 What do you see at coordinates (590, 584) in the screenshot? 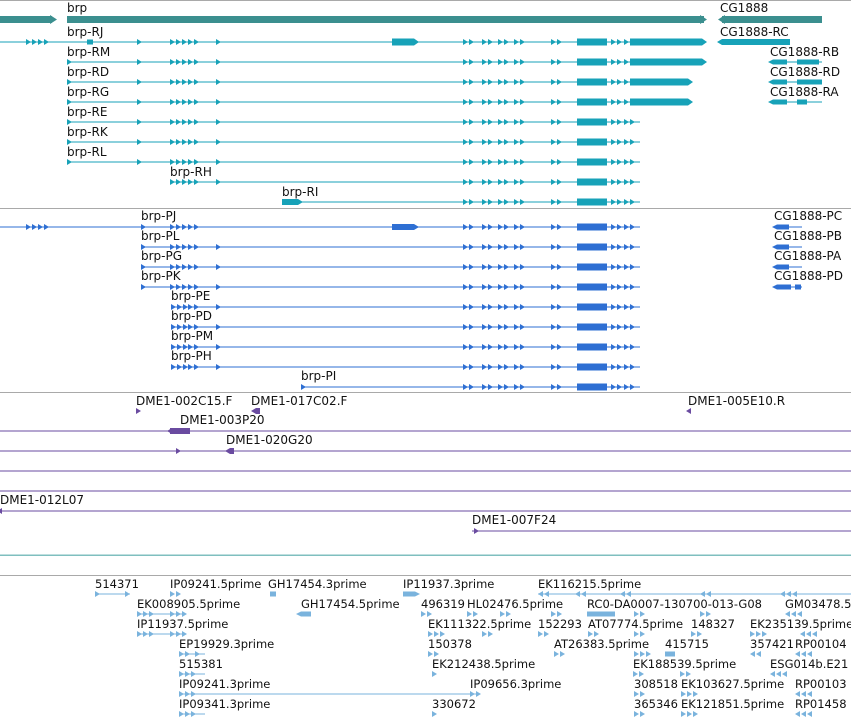
I see `est-label: EK116215.5prime` at bounding box center [590, 584].